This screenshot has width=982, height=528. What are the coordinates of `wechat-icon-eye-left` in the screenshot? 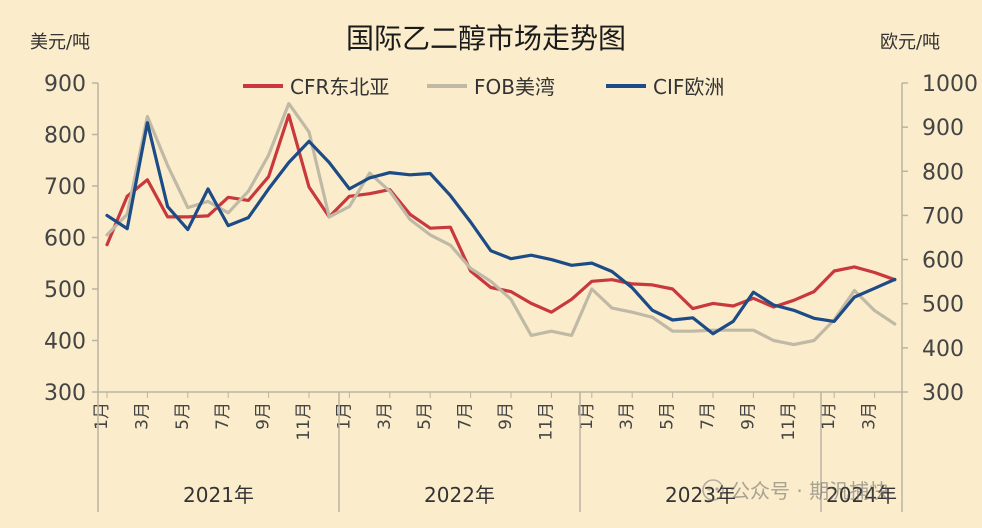 It's located at (709, 489).